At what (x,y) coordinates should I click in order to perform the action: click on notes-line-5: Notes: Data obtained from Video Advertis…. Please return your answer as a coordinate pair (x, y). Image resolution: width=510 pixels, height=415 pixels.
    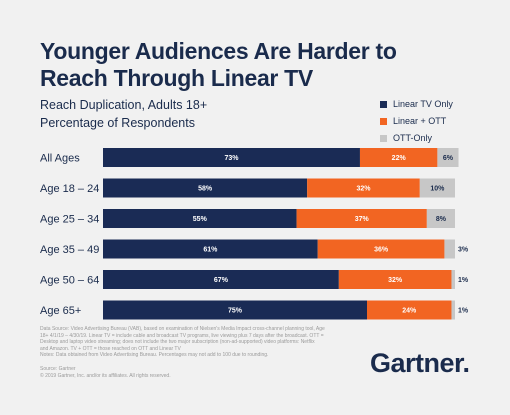
    Looking at the image, I should click on (154, 355).